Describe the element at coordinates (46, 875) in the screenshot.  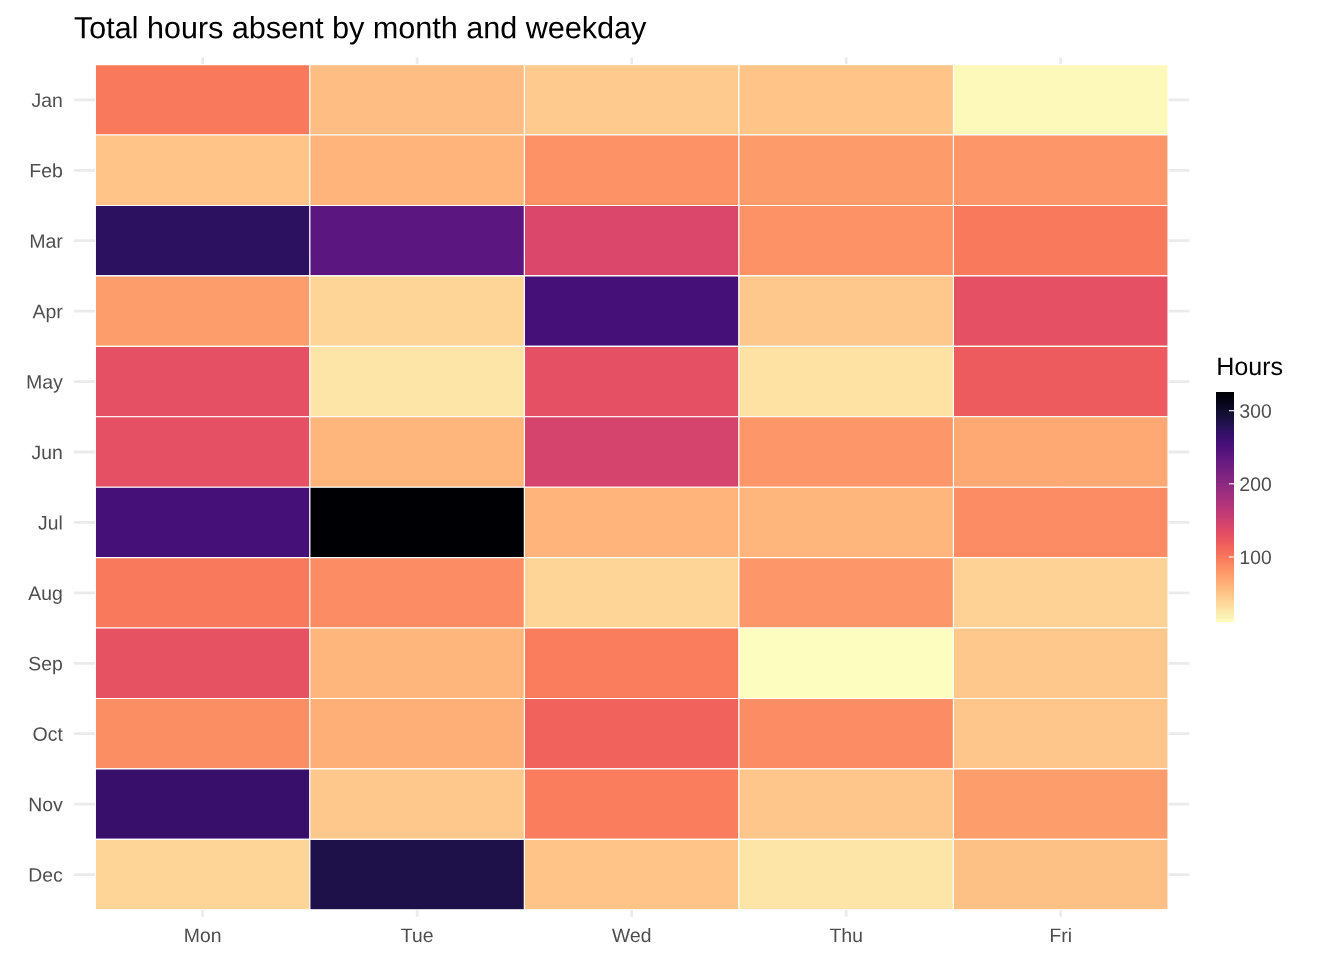
I see `y-tick-label: Dec` at that location.